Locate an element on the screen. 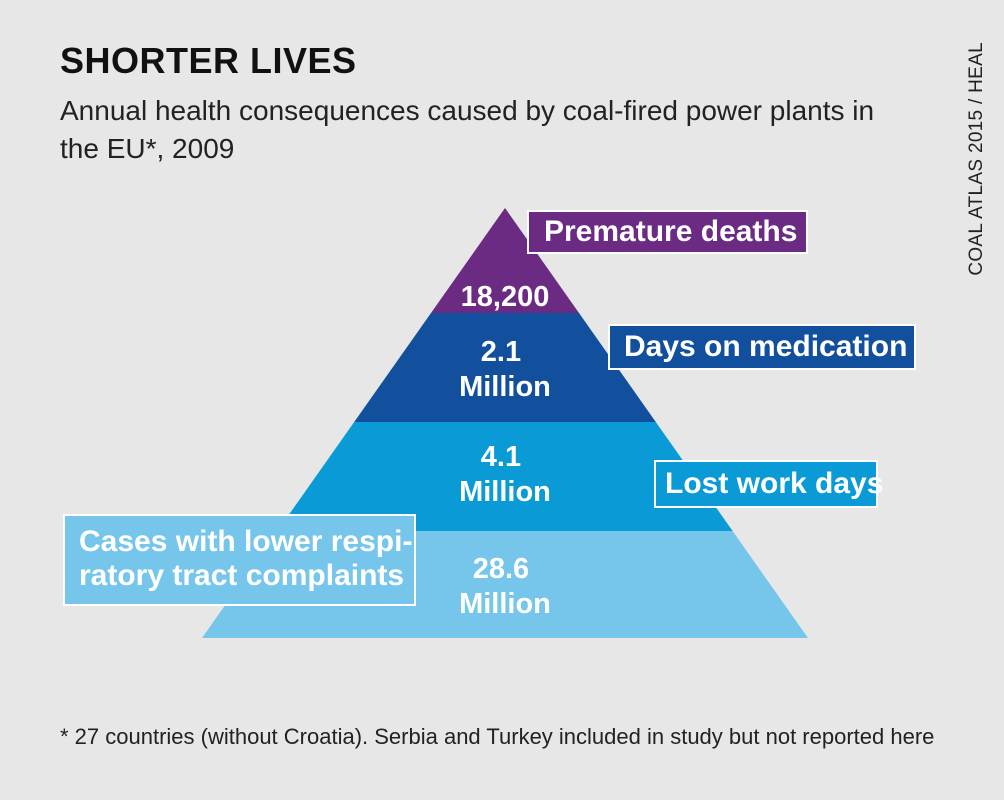  category-label-line-2: ratory tract complaints is located at coordinates (242, 575).